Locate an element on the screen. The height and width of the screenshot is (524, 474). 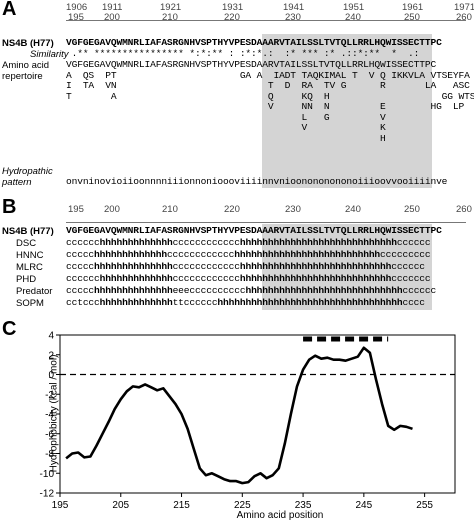
x-tick-label: 255 is located at coordinates (424, 505).